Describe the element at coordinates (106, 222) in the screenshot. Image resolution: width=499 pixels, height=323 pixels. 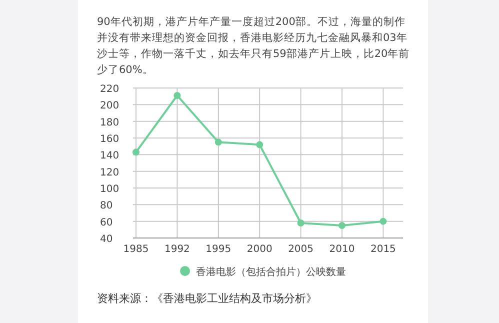
I see `y-tick-label: 60` at that location.